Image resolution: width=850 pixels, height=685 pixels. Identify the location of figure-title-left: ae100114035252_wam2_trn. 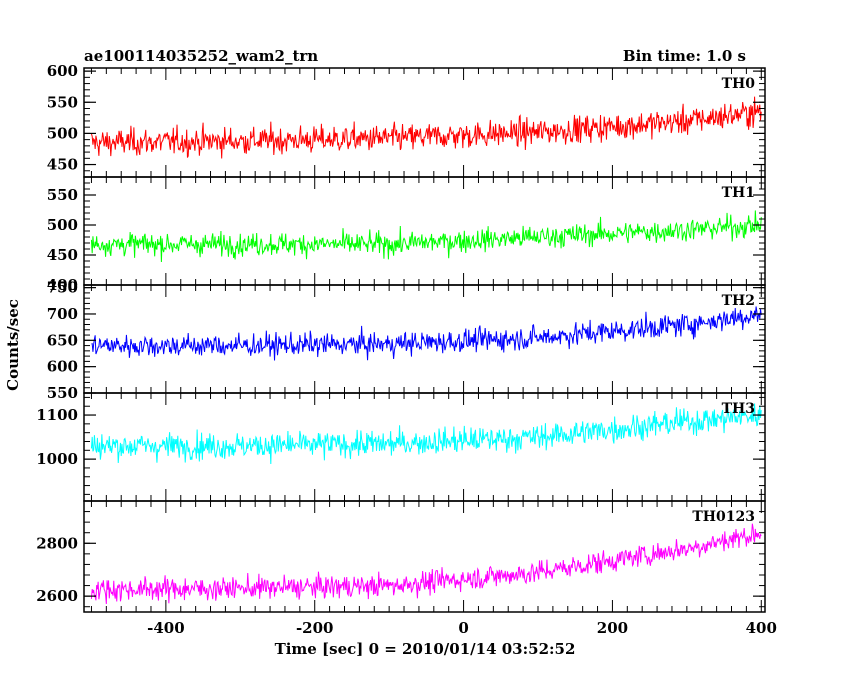
(201, 56).